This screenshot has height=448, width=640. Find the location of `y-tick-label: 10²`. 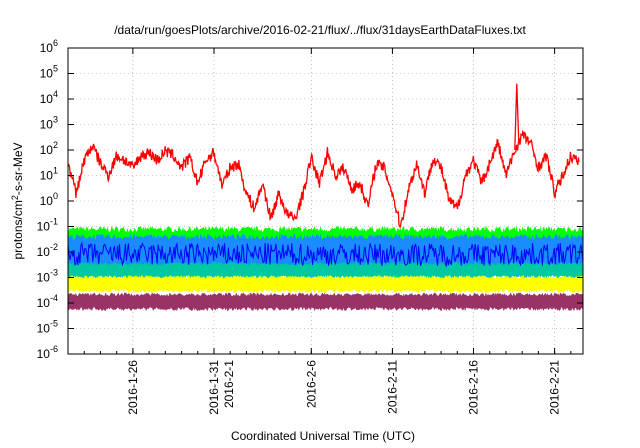

y-tick-label: 10² is located at coordinates (49, 148).